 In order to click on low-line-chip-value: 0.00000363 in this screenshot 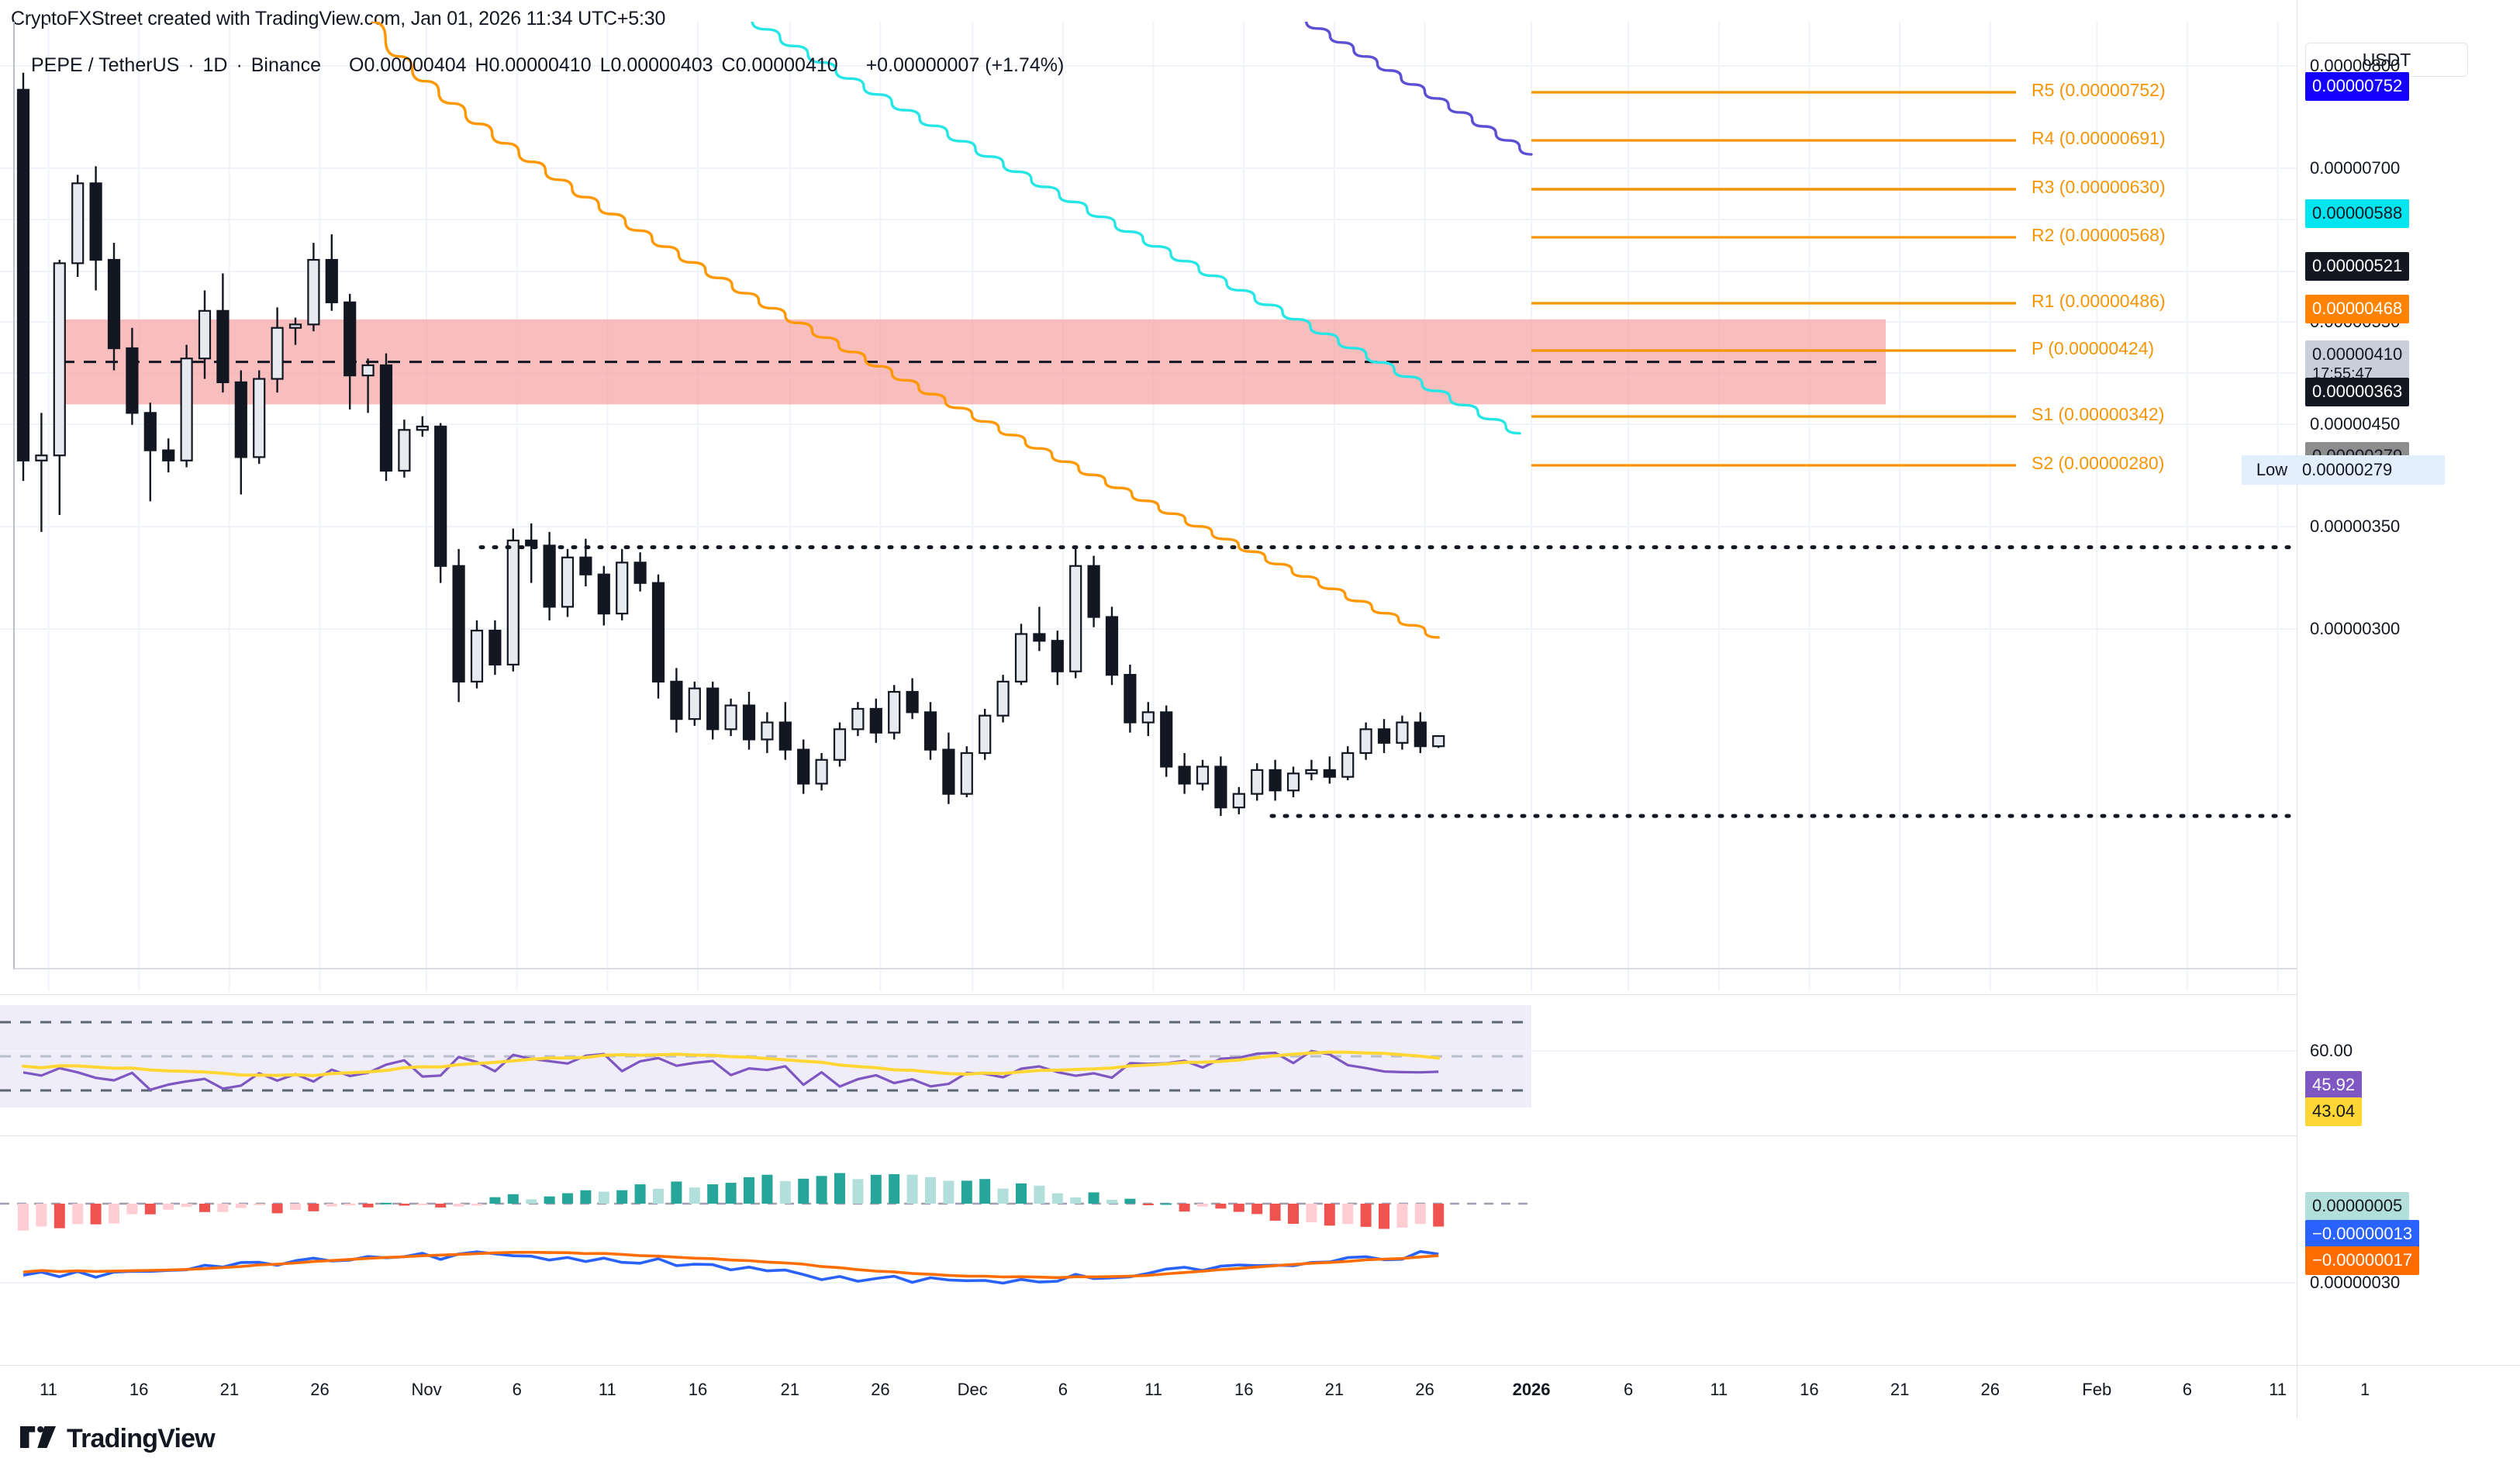, I will do `click(2357, 391)`.